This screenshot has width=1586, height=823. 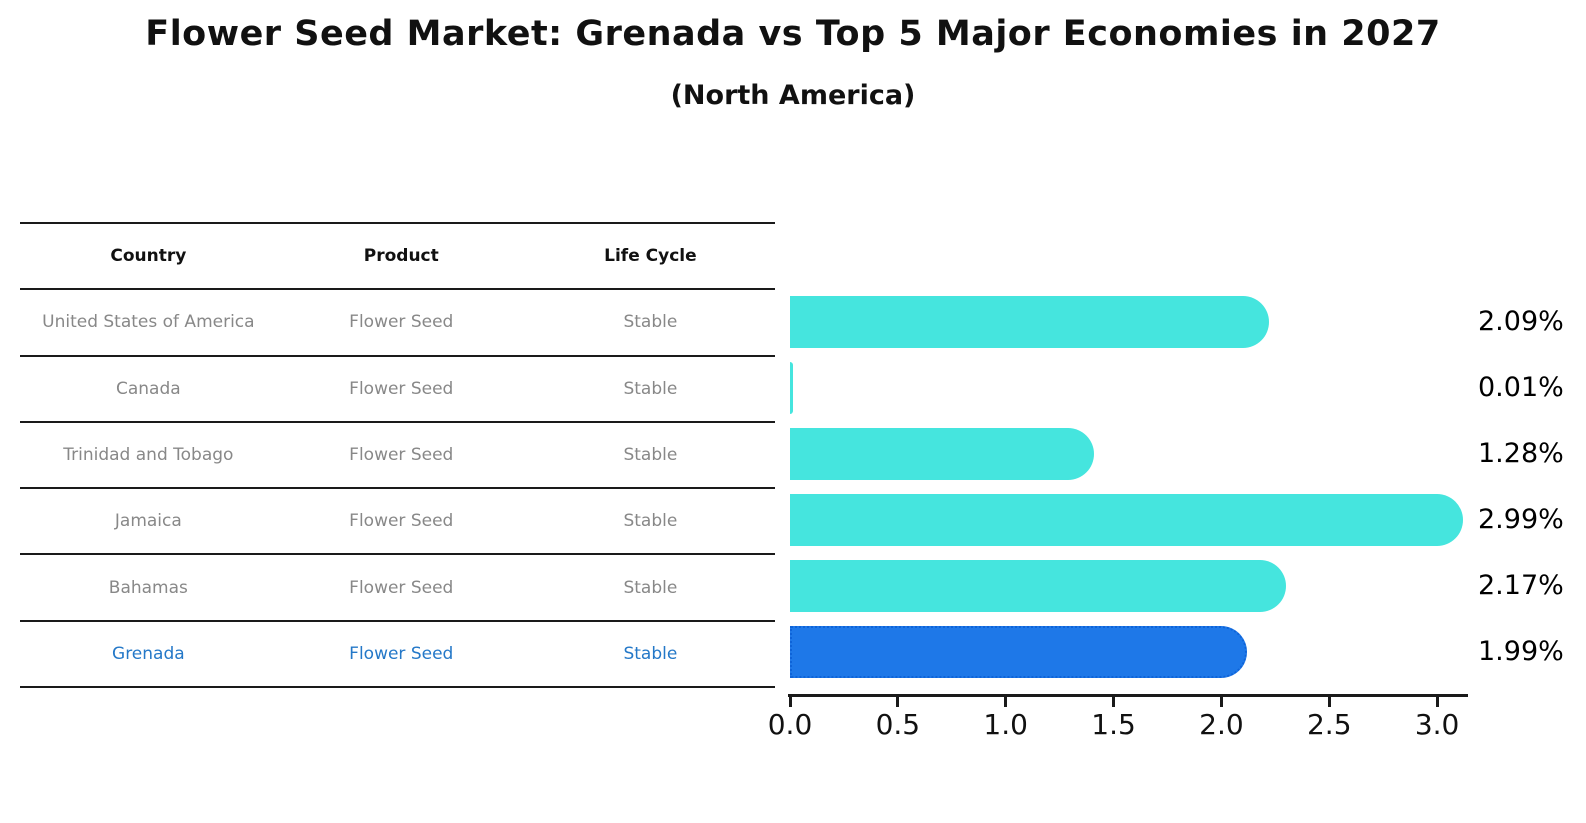 I want to click on table-row: Bahamas Flower Seed Stable, so click(x=397, y=586).